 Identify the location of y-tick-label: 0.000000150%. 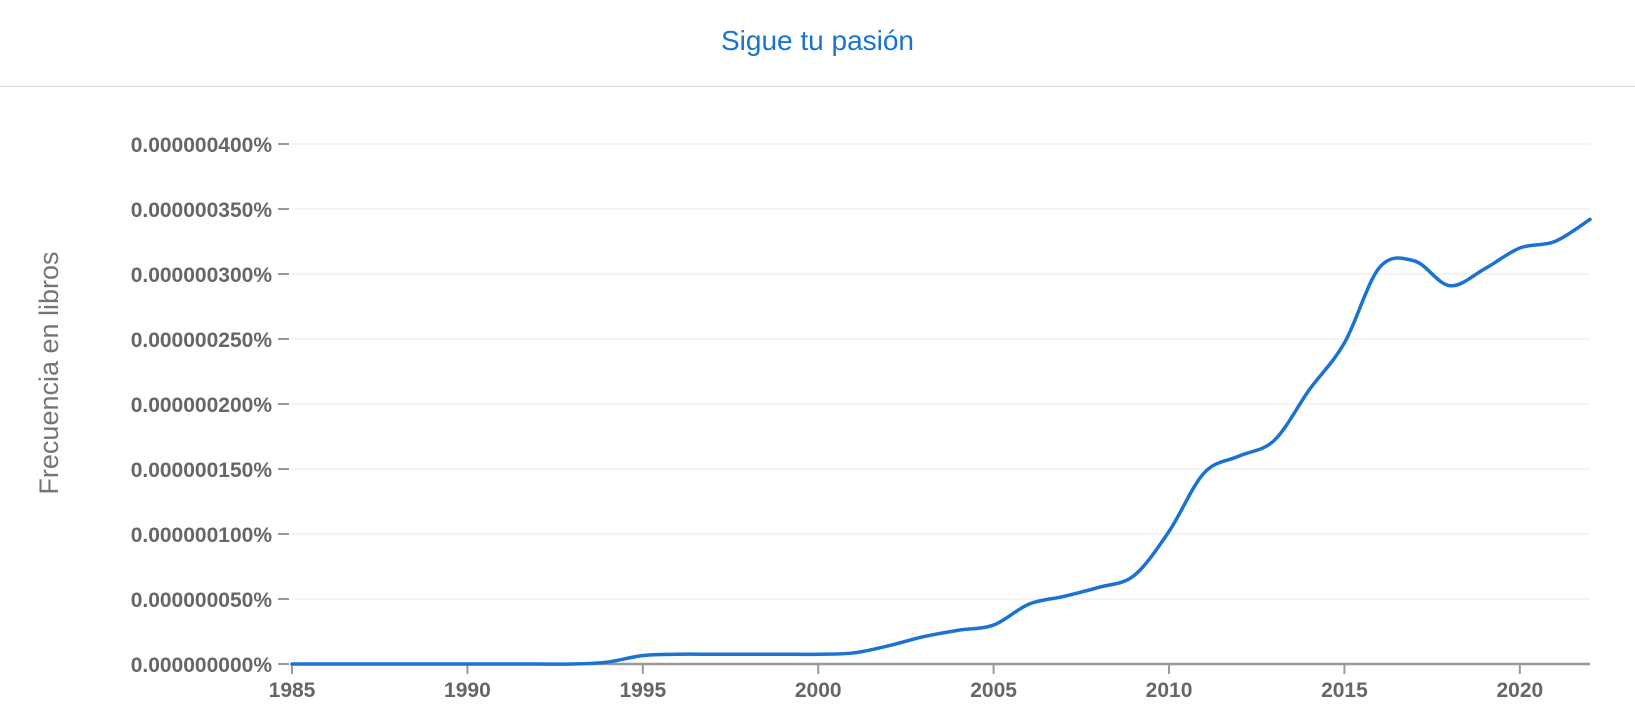
(202, 470).